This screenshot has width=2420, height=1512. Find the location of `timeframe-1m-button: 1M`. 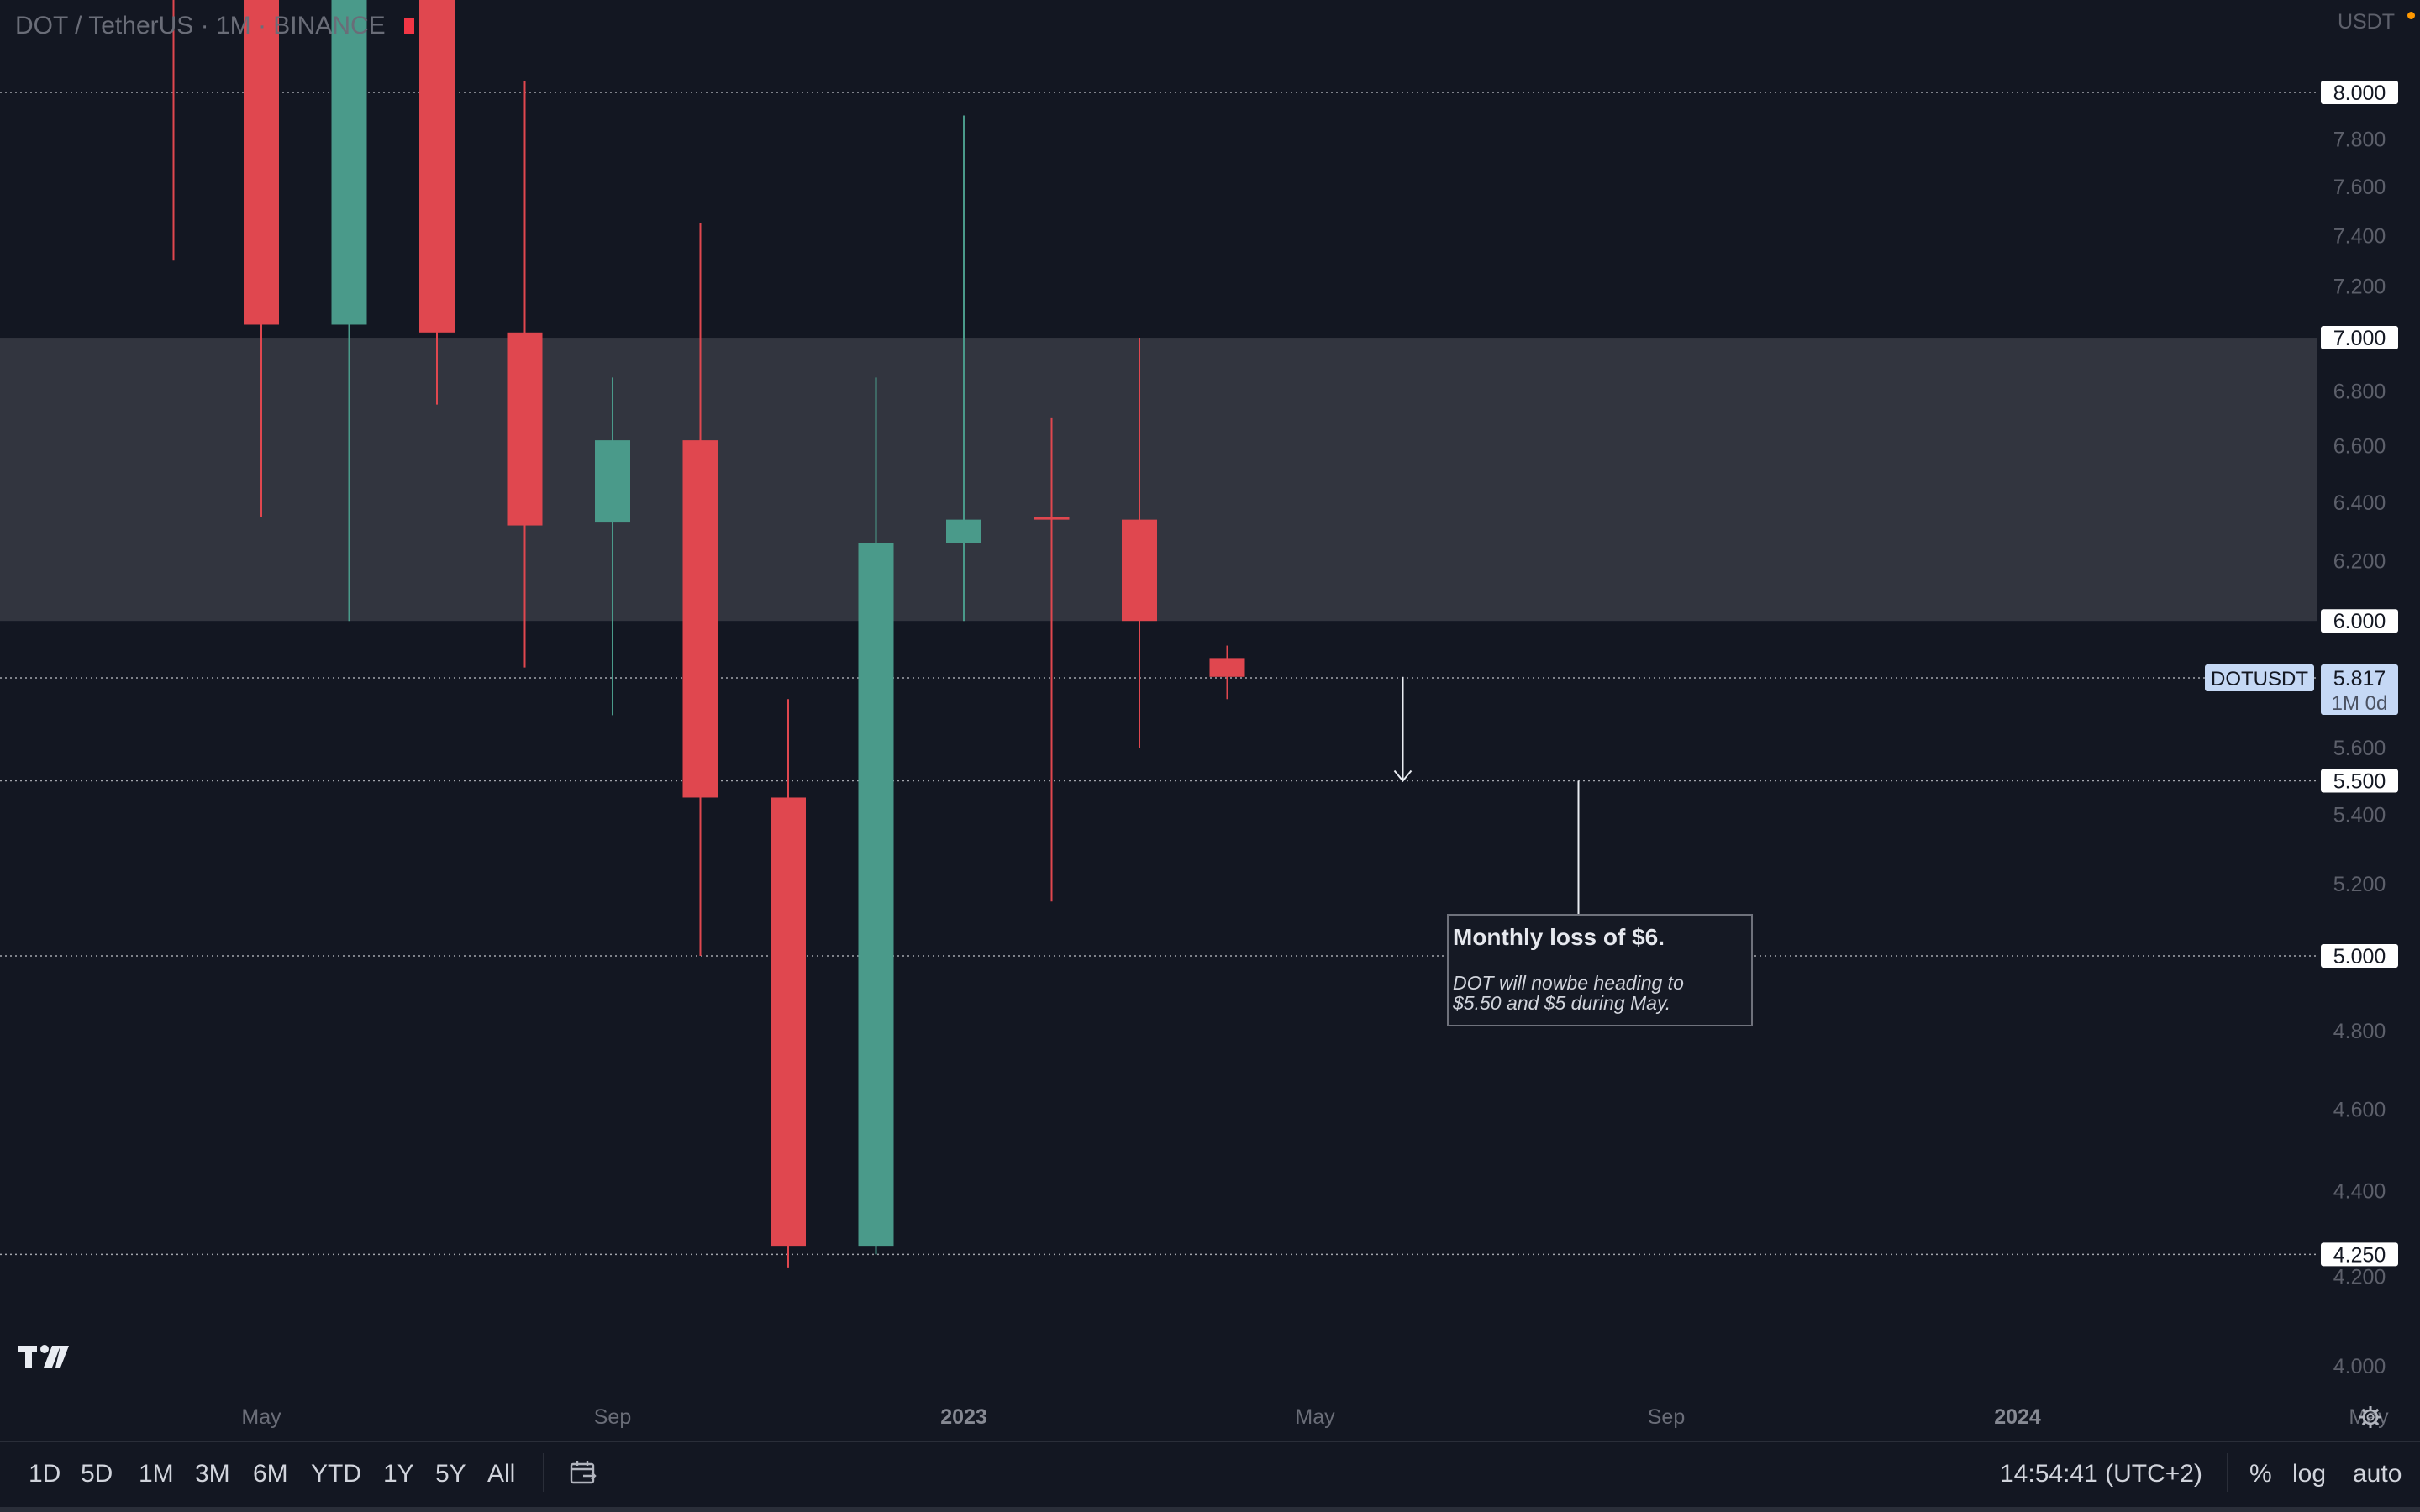

timeframe-1m-button: 1M is located at coordinates (157, 1474).